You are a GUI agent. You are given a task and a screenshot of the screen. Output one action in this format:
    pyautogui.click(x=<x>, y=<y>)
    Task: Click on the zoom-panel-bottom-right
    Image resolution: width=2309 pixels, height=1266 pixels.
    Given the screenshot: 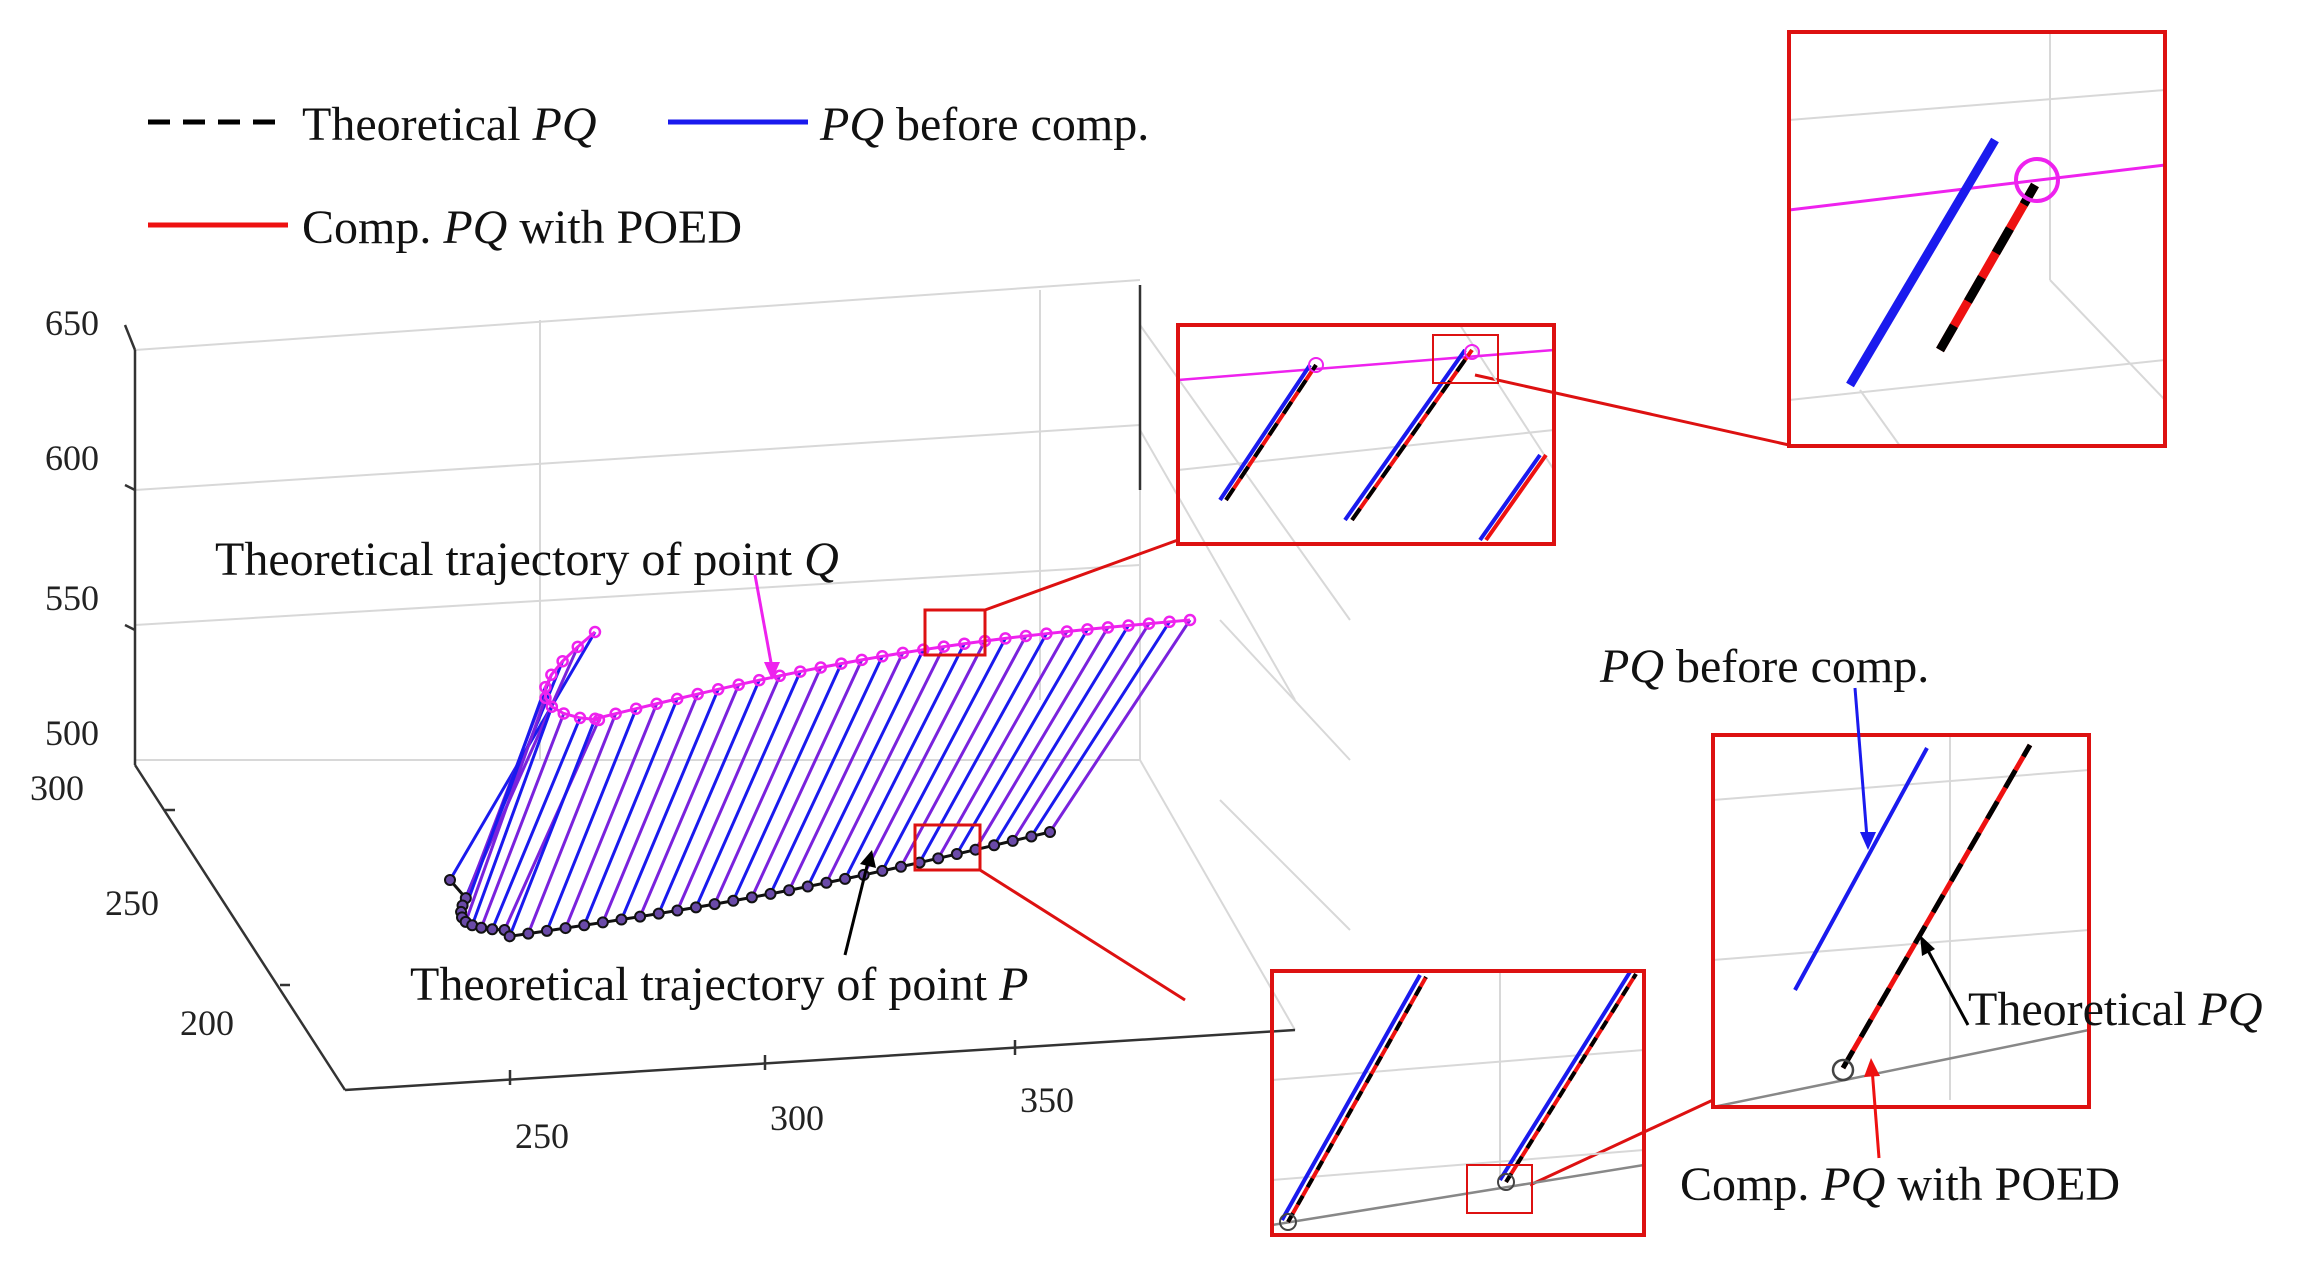 What is the action you would take?
    pyautogui.click(x=1901, y=921)
    